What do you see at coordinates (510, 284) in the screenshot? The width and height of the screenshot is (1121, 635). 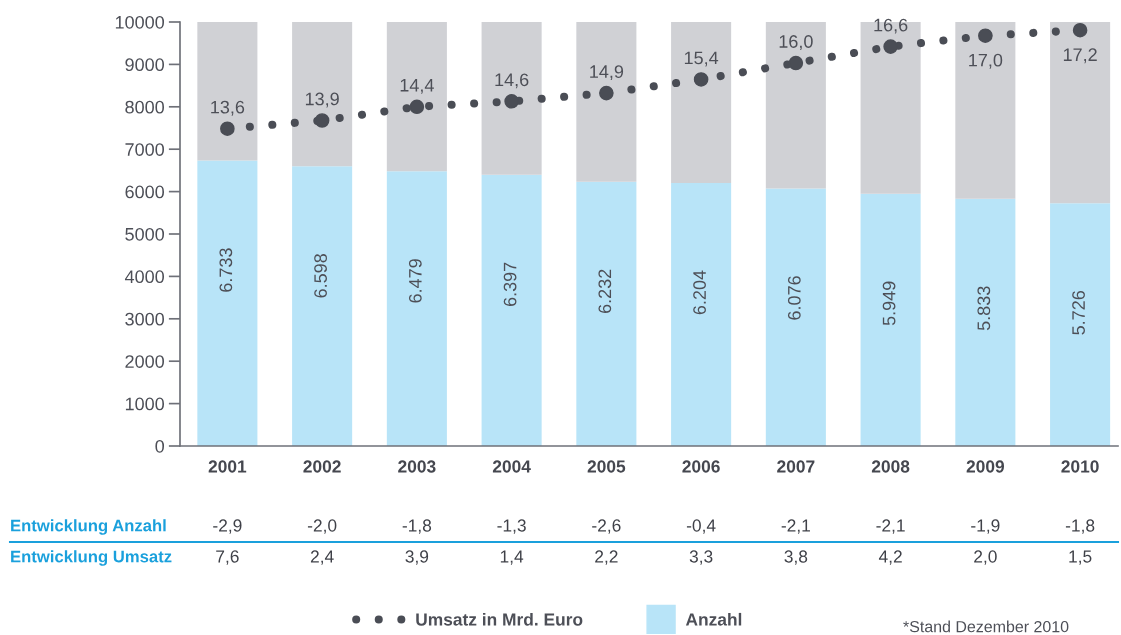 I see `data-label: 6.397` at bounding box center [510, 284].